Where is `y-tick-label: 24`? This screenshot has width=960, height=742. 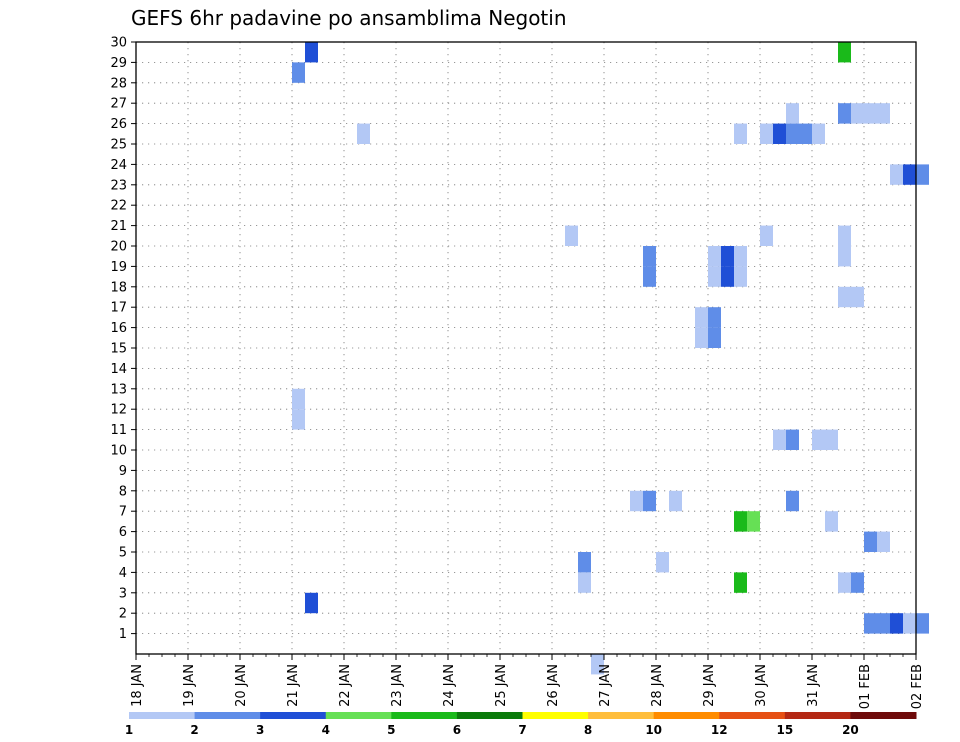 y-tick-label: 24 is located at coordinates (118, 165).